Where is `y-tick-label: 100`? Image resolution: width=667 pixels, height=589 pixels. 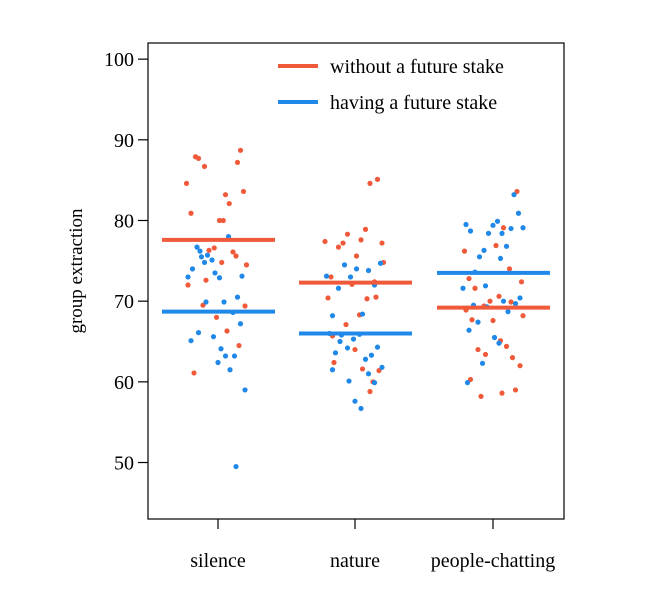
y-tick-label: 100 is located at coordinates (119, 60).